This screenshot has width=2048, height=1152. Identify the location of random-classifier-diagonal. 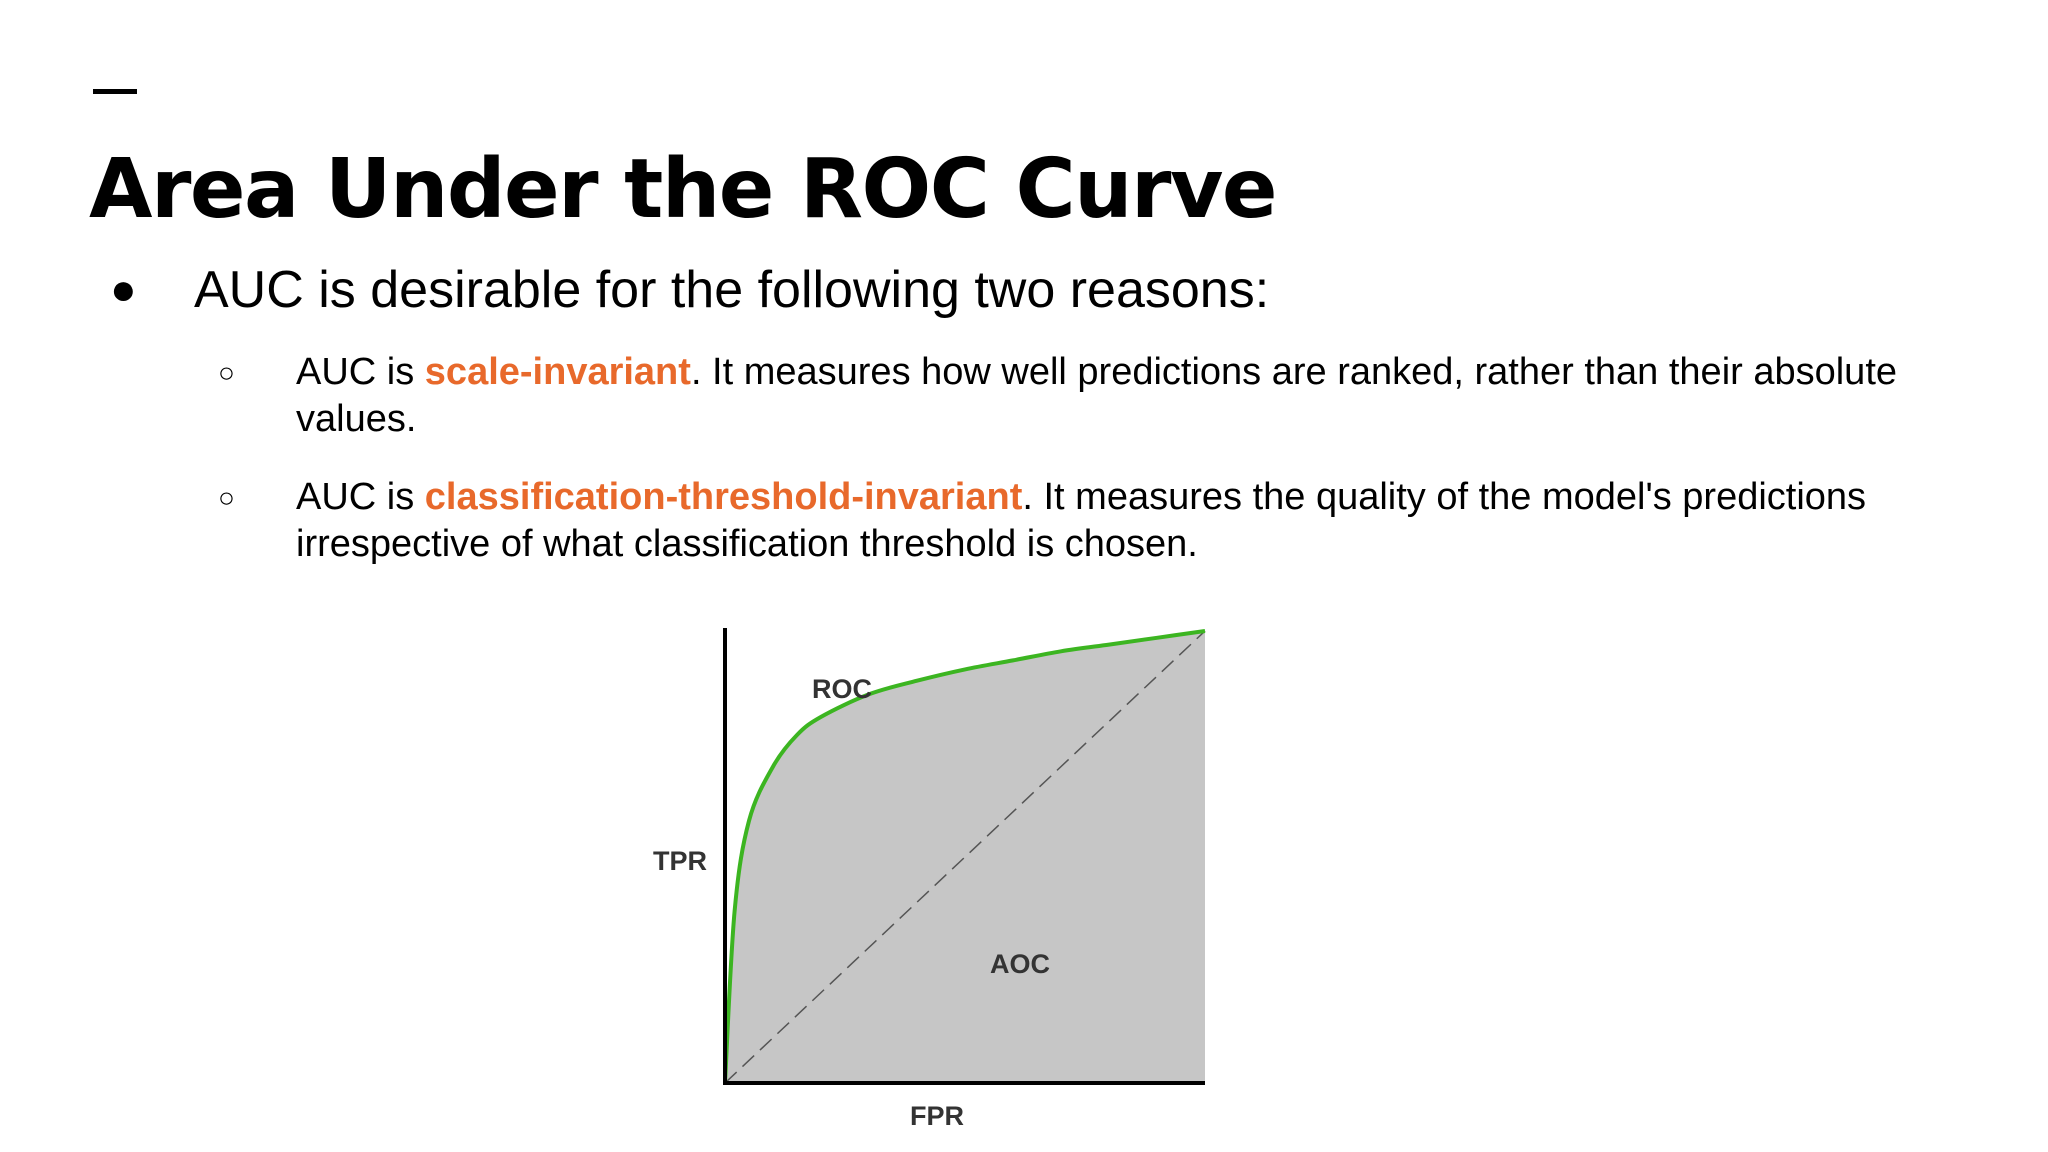
(965, 857).